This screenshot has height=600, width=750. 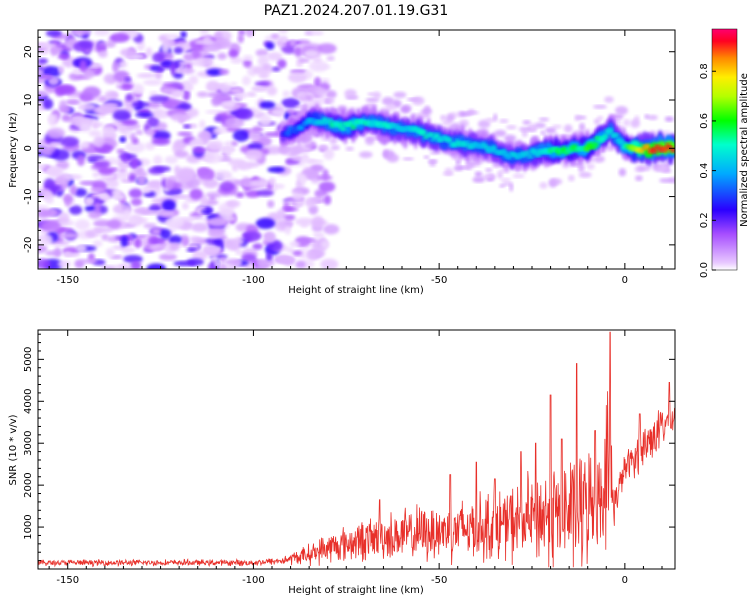 What do you see at coordinates (724, 149) in the screenshot?
I see `colorbar-gradient` at bounding box center [724, 149].